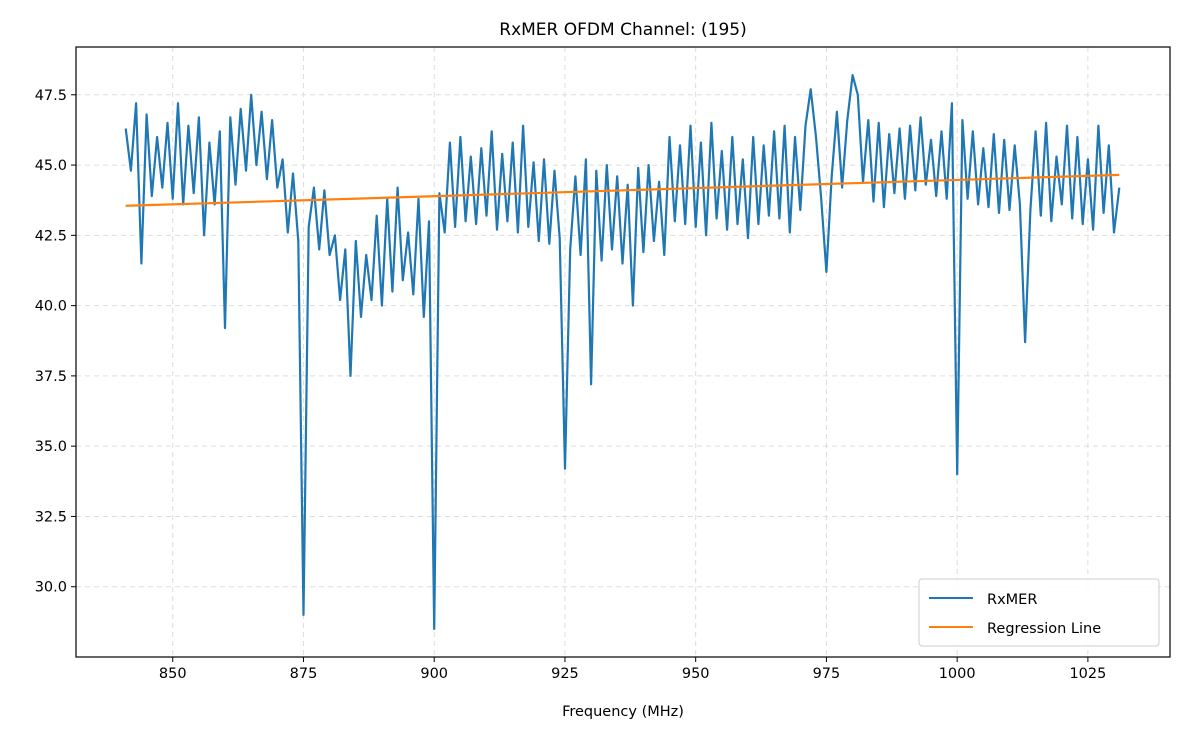  I want to click on x-tick-label: 950, so click(696, 674).